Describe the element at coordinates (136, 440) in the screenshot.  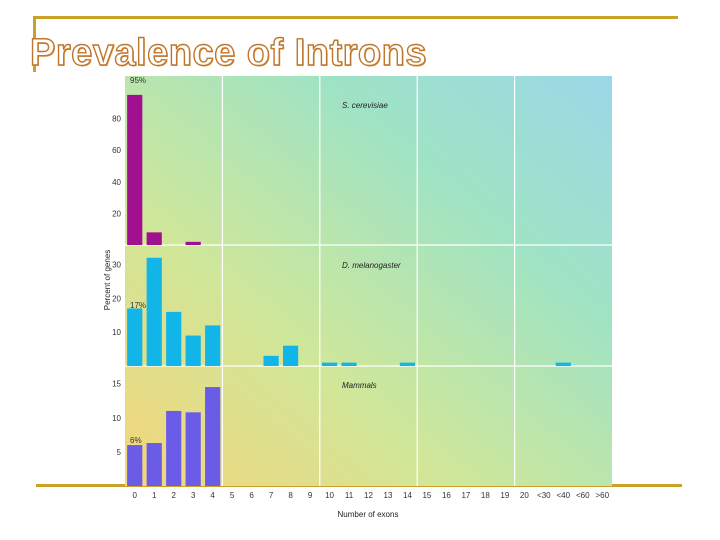
I see `annotation-mammal: 6%` at that location.